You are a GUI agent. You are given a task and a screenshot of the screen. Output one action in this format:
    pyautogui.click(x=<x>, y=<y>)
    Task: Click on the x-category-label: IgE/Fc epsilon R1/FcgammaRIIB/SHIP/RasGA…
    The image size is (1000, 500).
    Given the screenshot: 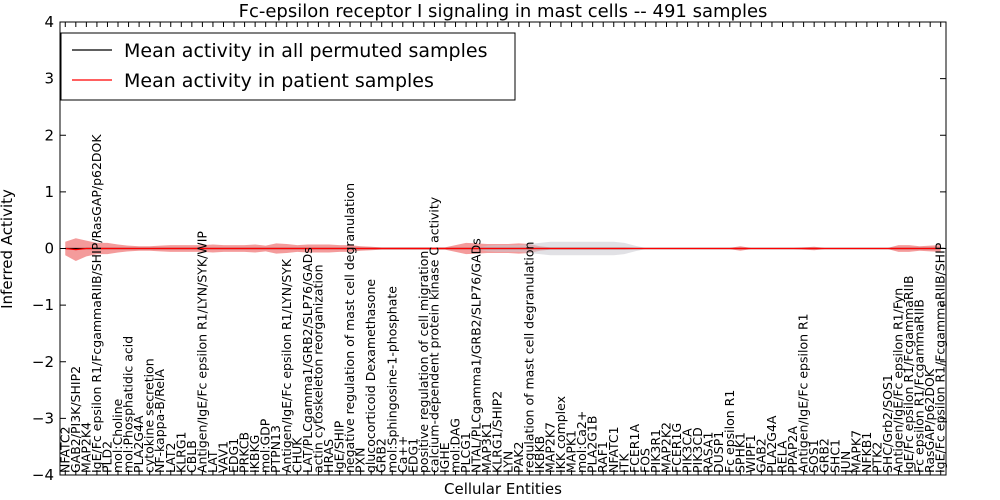 What is the action you would take?
    pyautogui.click(x=96, y=303)
    